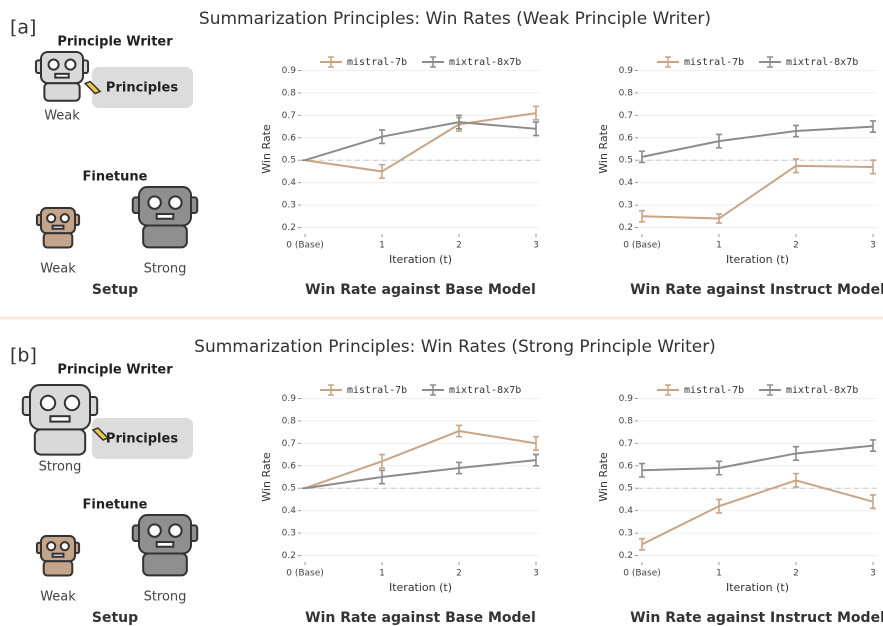 The image size is (883, 626). Describe the element at coordinates (115, 290) in the screenshot. I see `setup-caption: Setup` at that location.